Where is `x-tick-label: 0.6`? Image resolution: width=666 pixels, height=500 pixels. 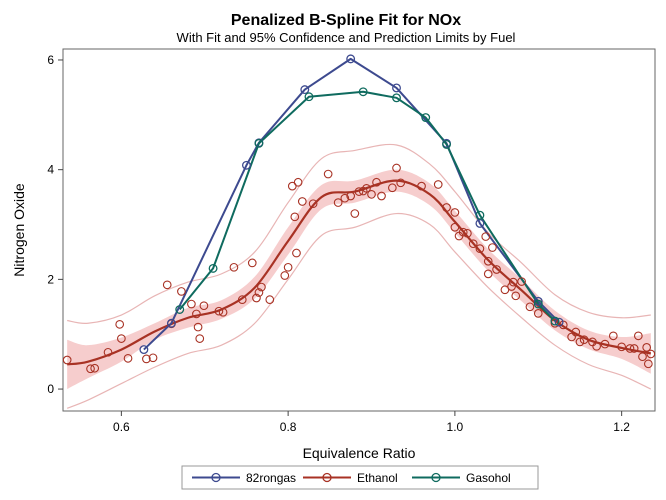
x-tick-label: 0.6 is located at coordinates (121, 427).